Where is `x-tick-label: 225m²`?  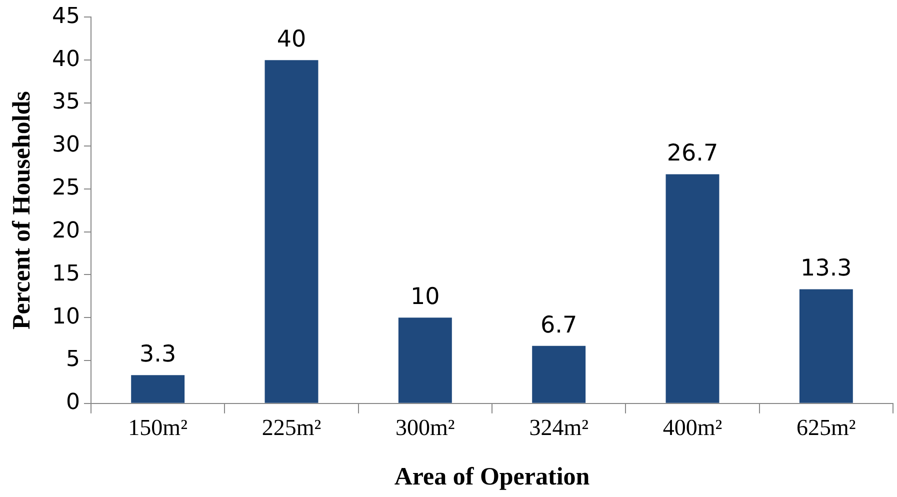 x-tick-label: 225m² is located at coordinates (292, 427).